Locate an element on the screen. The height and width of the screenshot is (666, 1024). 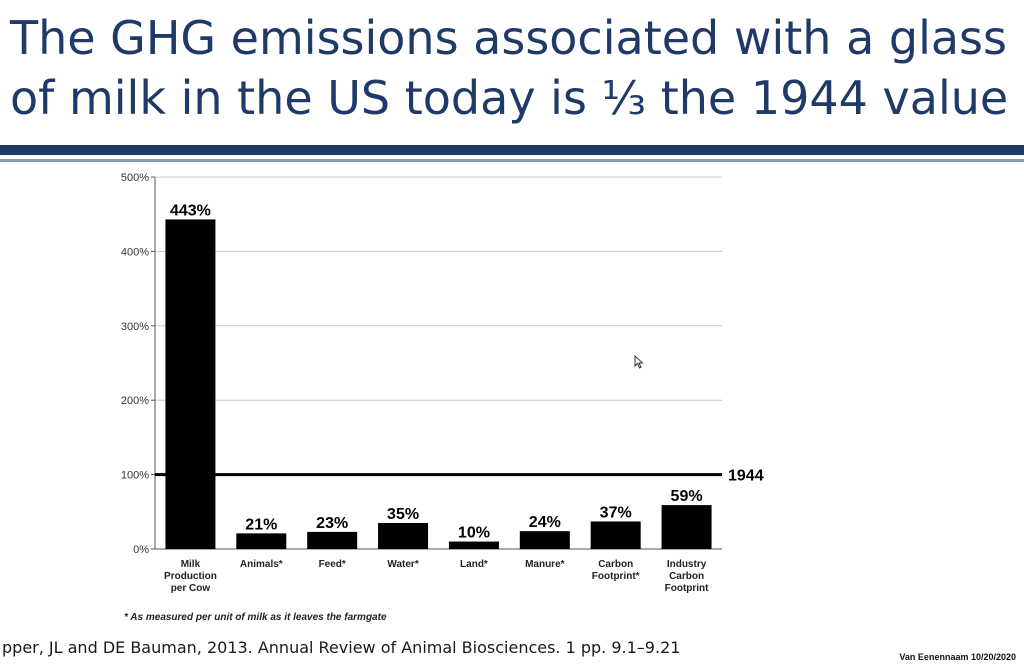
x-tick-label: Land* is located at coordinates (474, 564).